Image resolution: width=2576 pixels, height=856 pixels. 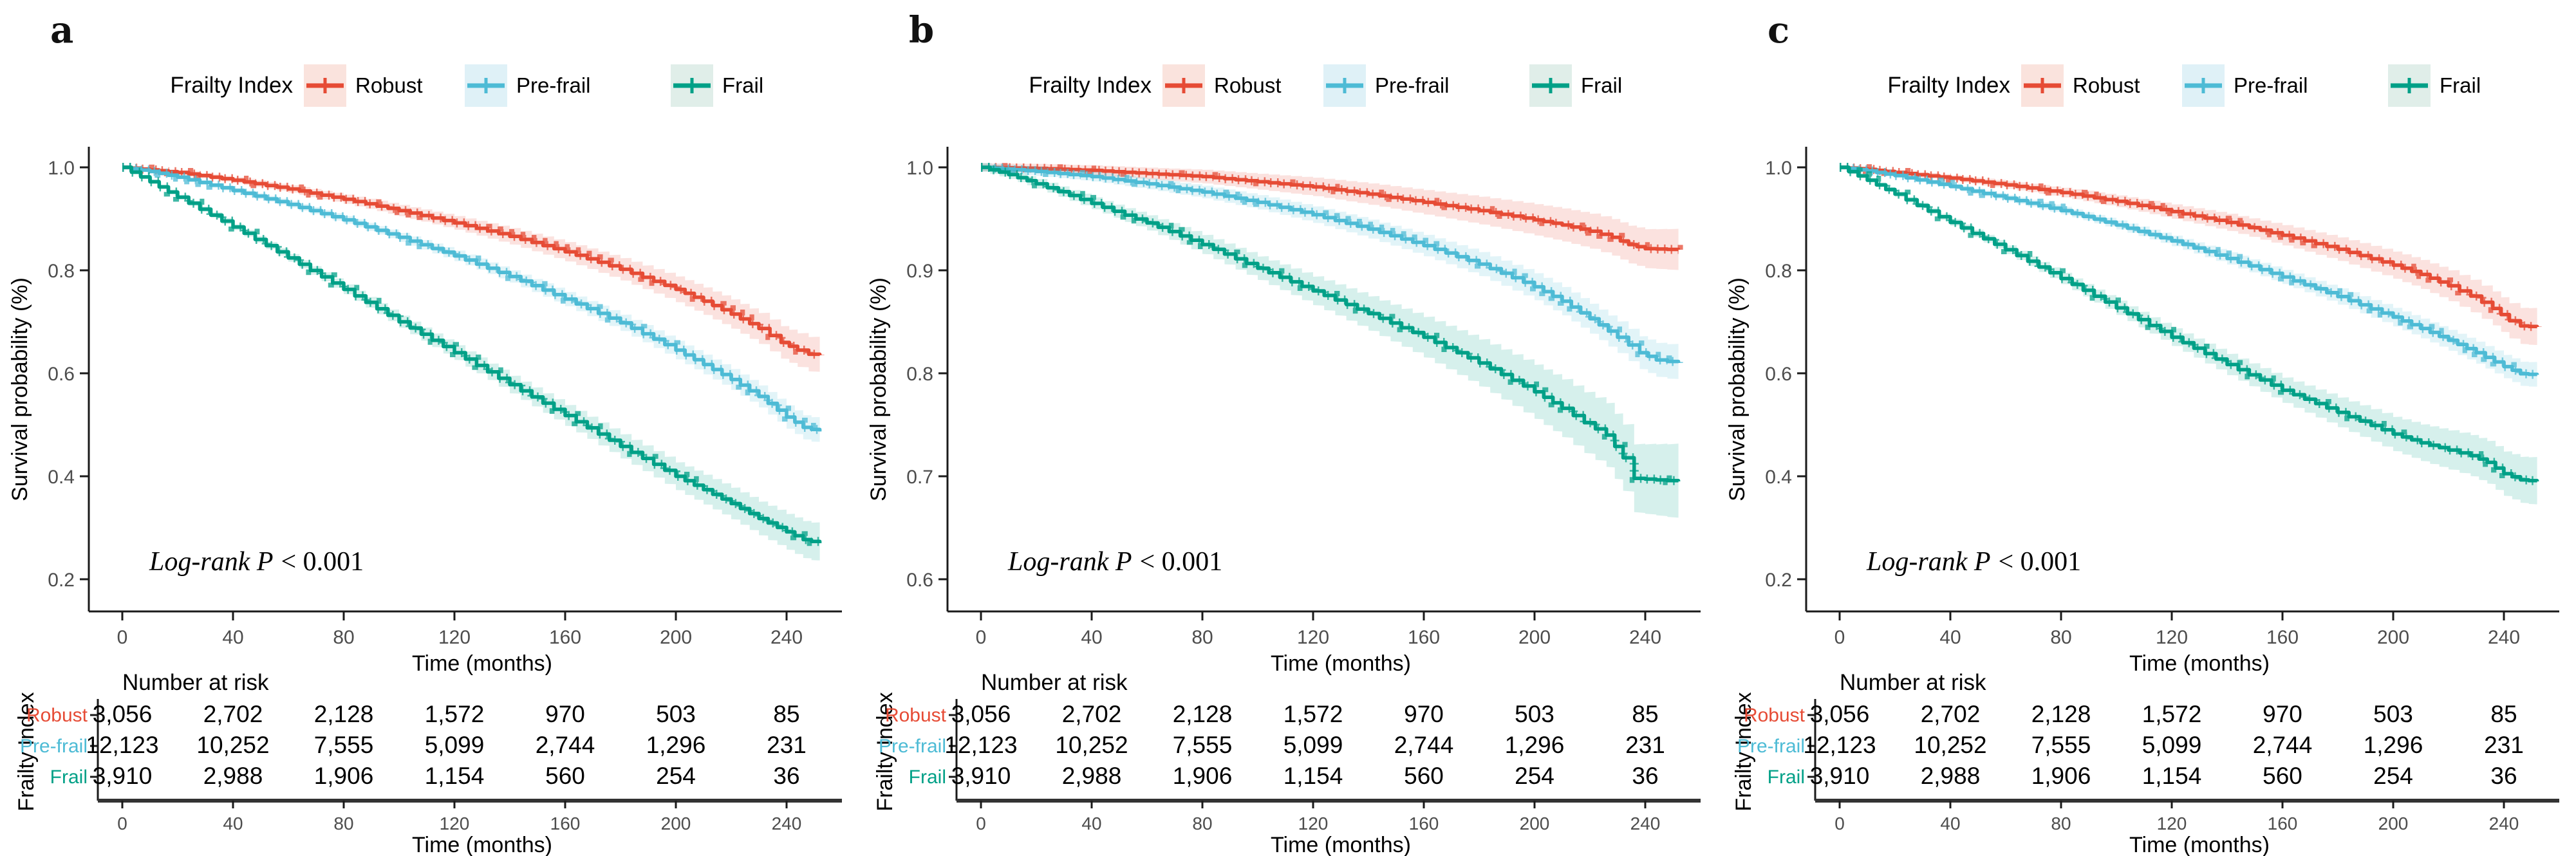 What do you see at coordinates (717, 85) in the screenshot?
I see `legend-key-frail: Frail` at bounding box center [717, 85].